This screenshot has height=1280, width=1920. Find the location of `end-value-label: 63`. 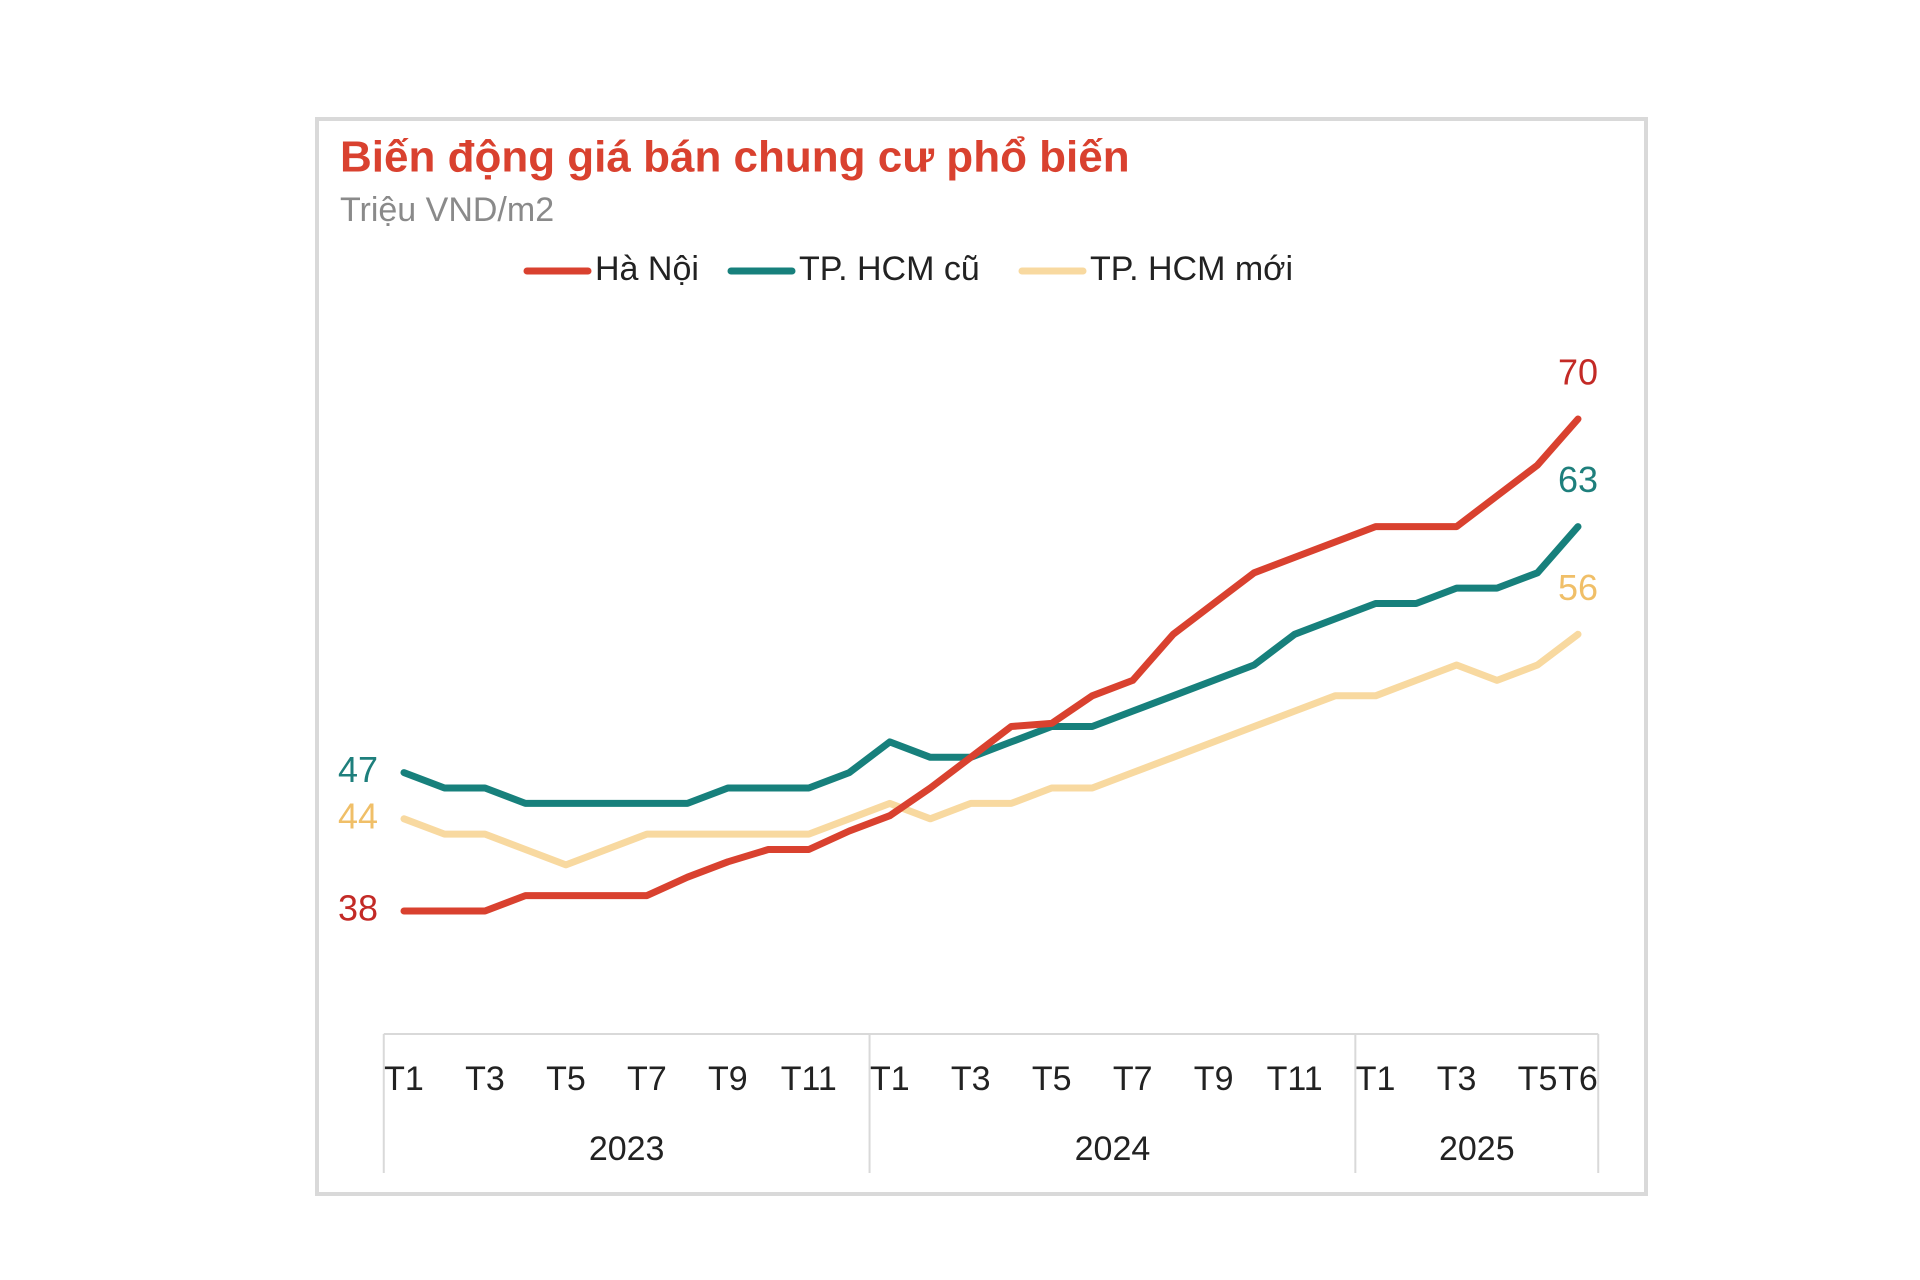

end-value-label: 63 is located at coordinates (1578, 479).